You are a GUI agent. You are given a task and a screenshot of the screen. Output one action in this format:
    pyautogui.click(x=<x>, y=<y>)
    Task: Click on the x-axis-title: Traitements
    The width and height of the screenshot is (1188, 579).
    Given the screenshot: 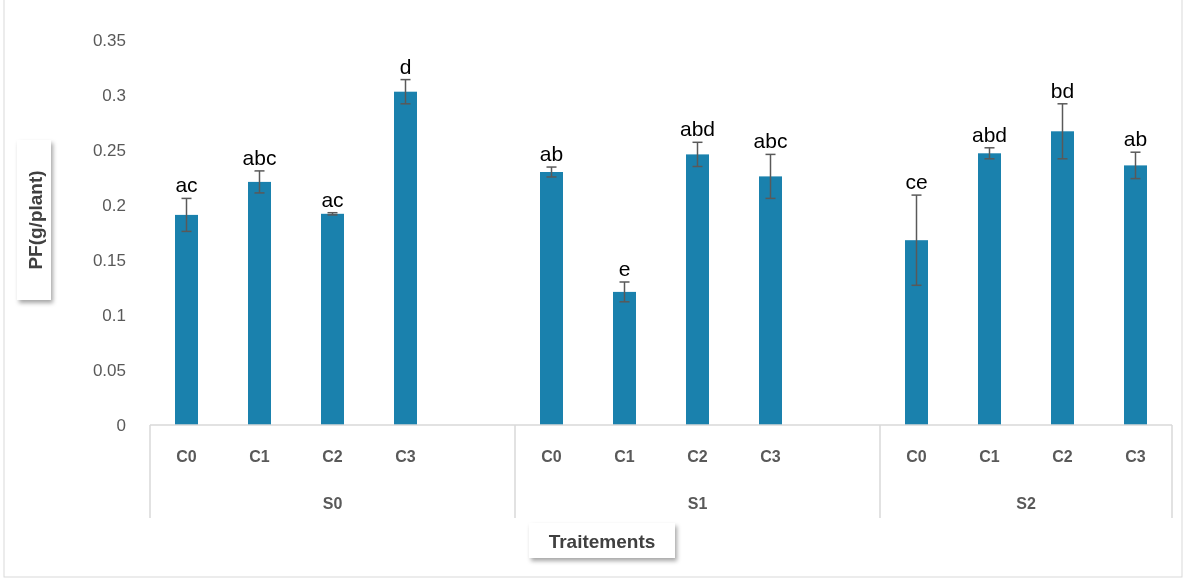 What is the action you would take?
    pyautogui.click(x=602, y=541)
    